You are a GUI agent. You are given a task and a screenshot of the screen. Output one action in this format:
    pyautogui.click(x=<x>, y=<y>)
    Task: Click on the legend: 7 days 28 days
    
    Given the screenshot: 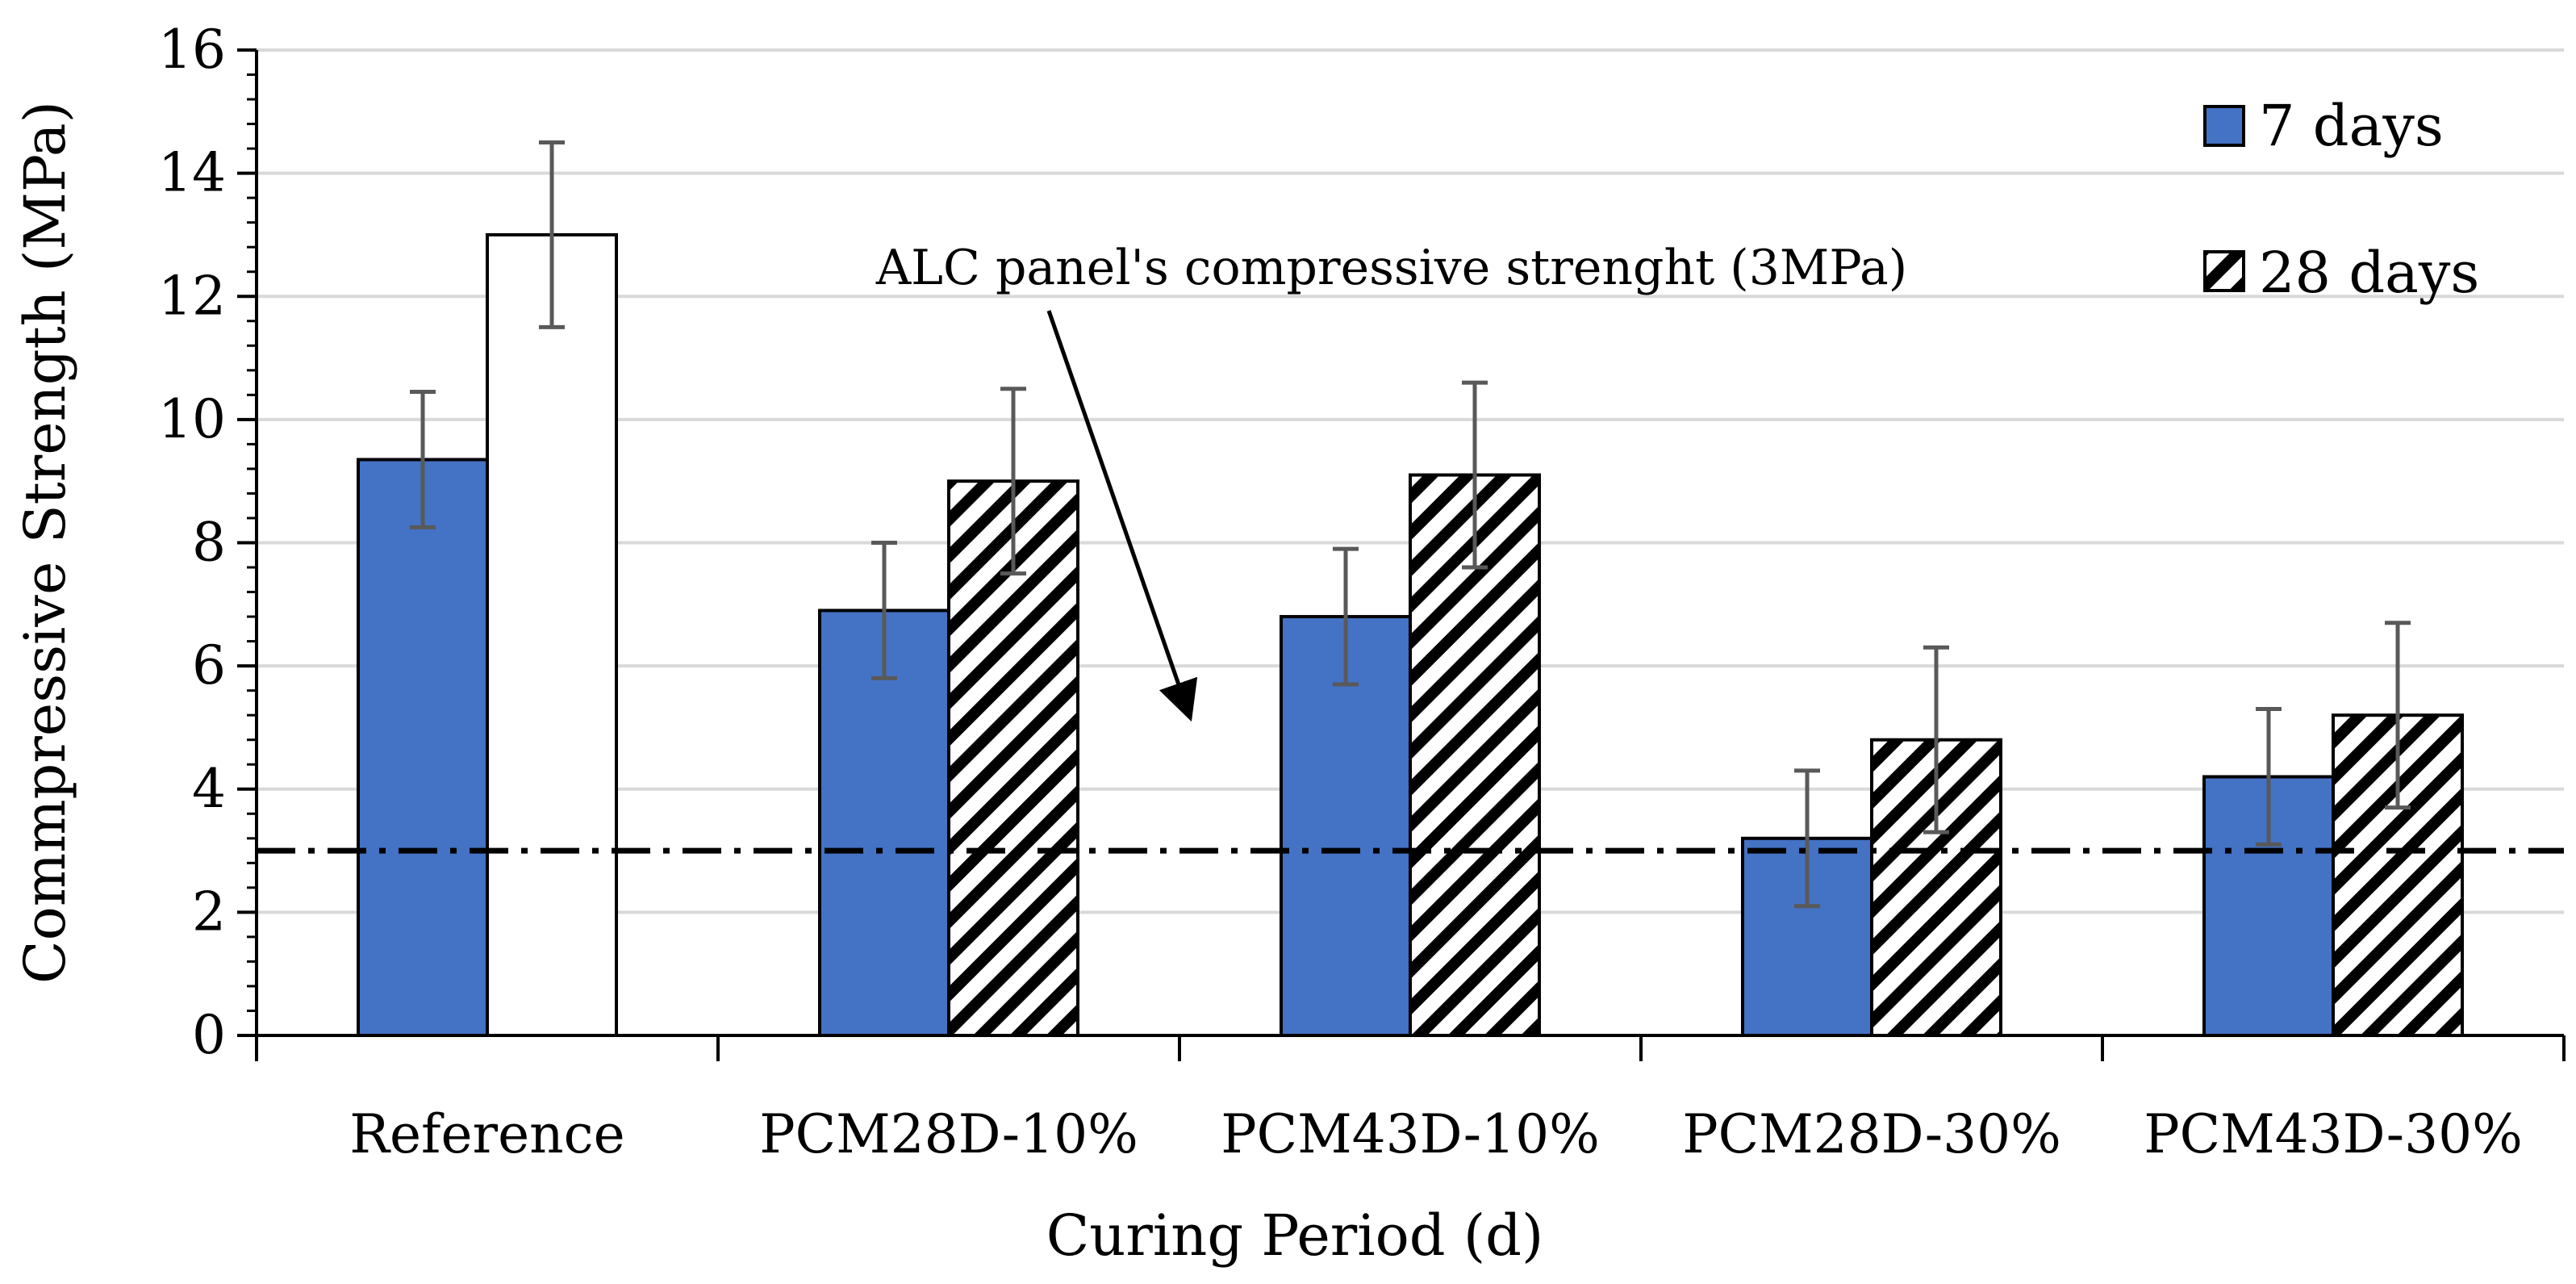 What is the action you would take?
    pyautogui.click(x=2341, y=199)
    